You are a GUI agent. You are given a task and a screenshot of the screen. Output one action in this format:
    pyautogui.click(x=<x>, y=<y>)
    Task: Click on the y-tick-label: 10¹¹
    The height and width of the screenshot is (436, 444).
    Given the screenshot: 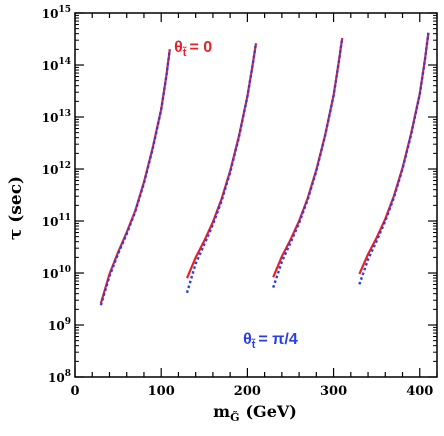 What is the action you would take?
    pyautogui.click(x=56, y=221)
    